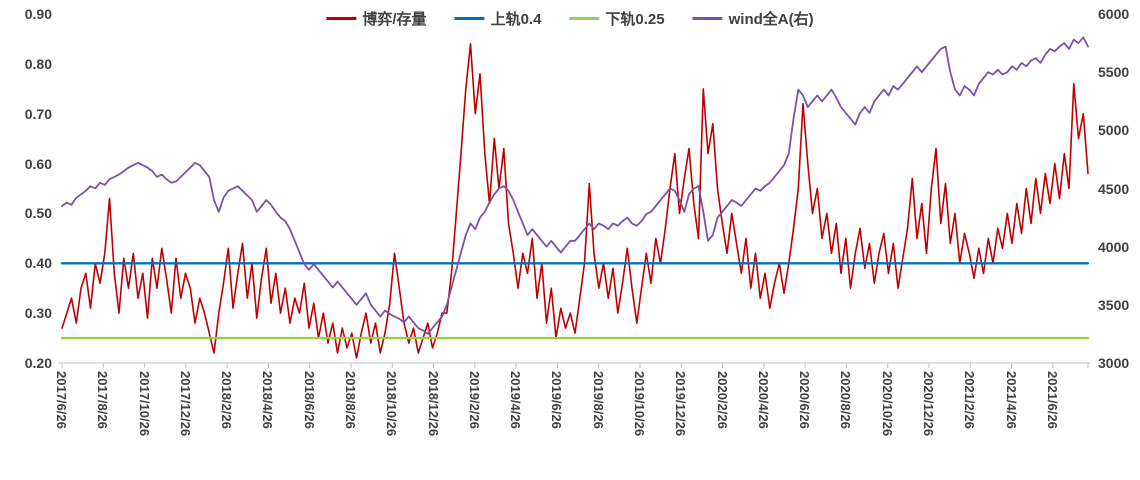 This screenshot has width=1140, height=480. What do you see at coordinates (144, 404) in the screenshot?
I see `x-axis-tick-label: 2017/10/26` at bounding box center [144, 404].